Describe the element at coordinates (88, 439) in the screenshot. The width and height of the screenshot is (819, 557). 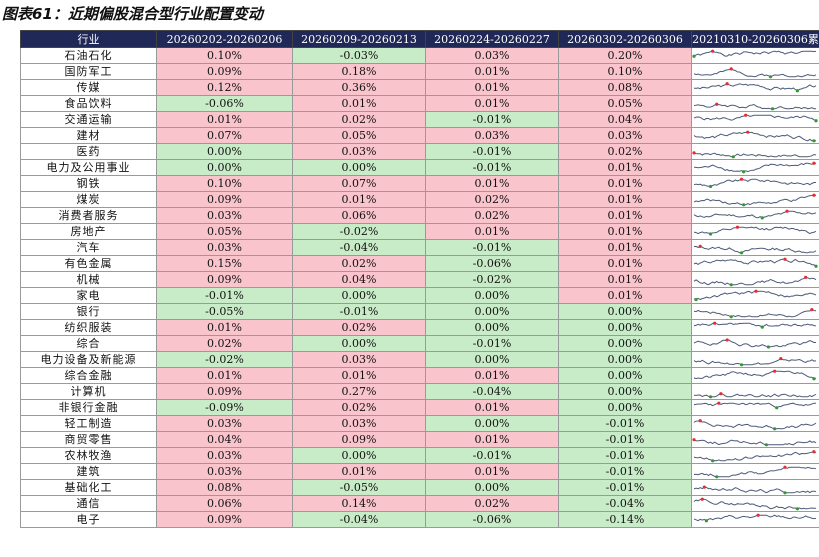
I see `industry-name-cell: 商贸零售` at that location.